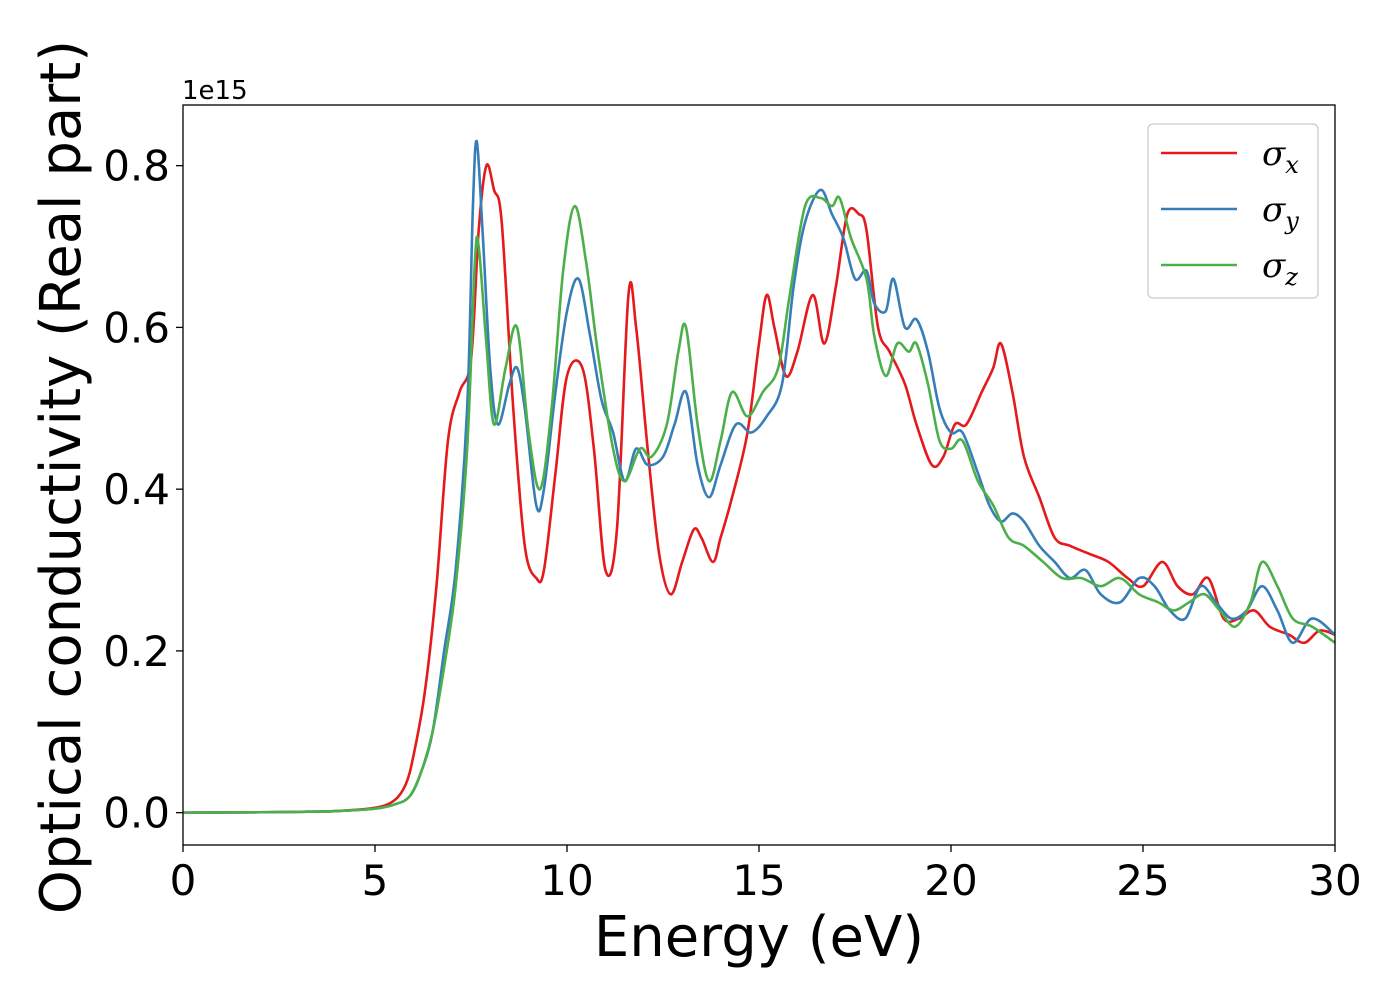 This screenshot has height=1000, width=1400. Describe the element at coordinates (183, 880) in the screenshot. I see `x-tick-label: 0` at that location.